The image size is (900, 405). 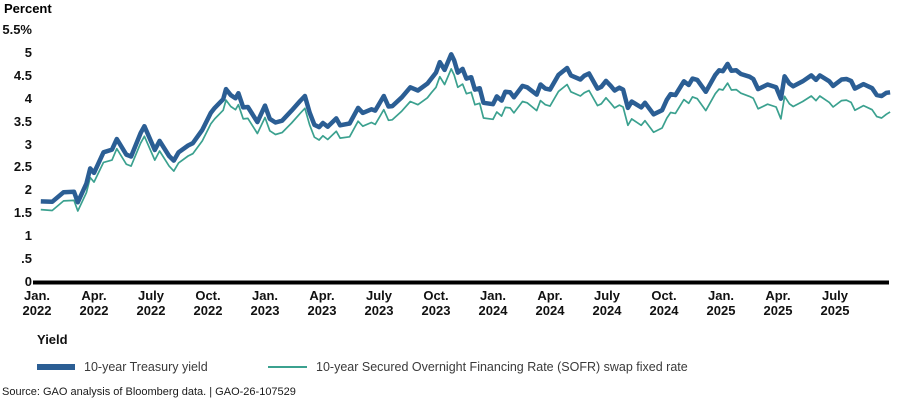 I want to click on x-axis-tick-label: Jan. 2024, so click(x=493, y=303).